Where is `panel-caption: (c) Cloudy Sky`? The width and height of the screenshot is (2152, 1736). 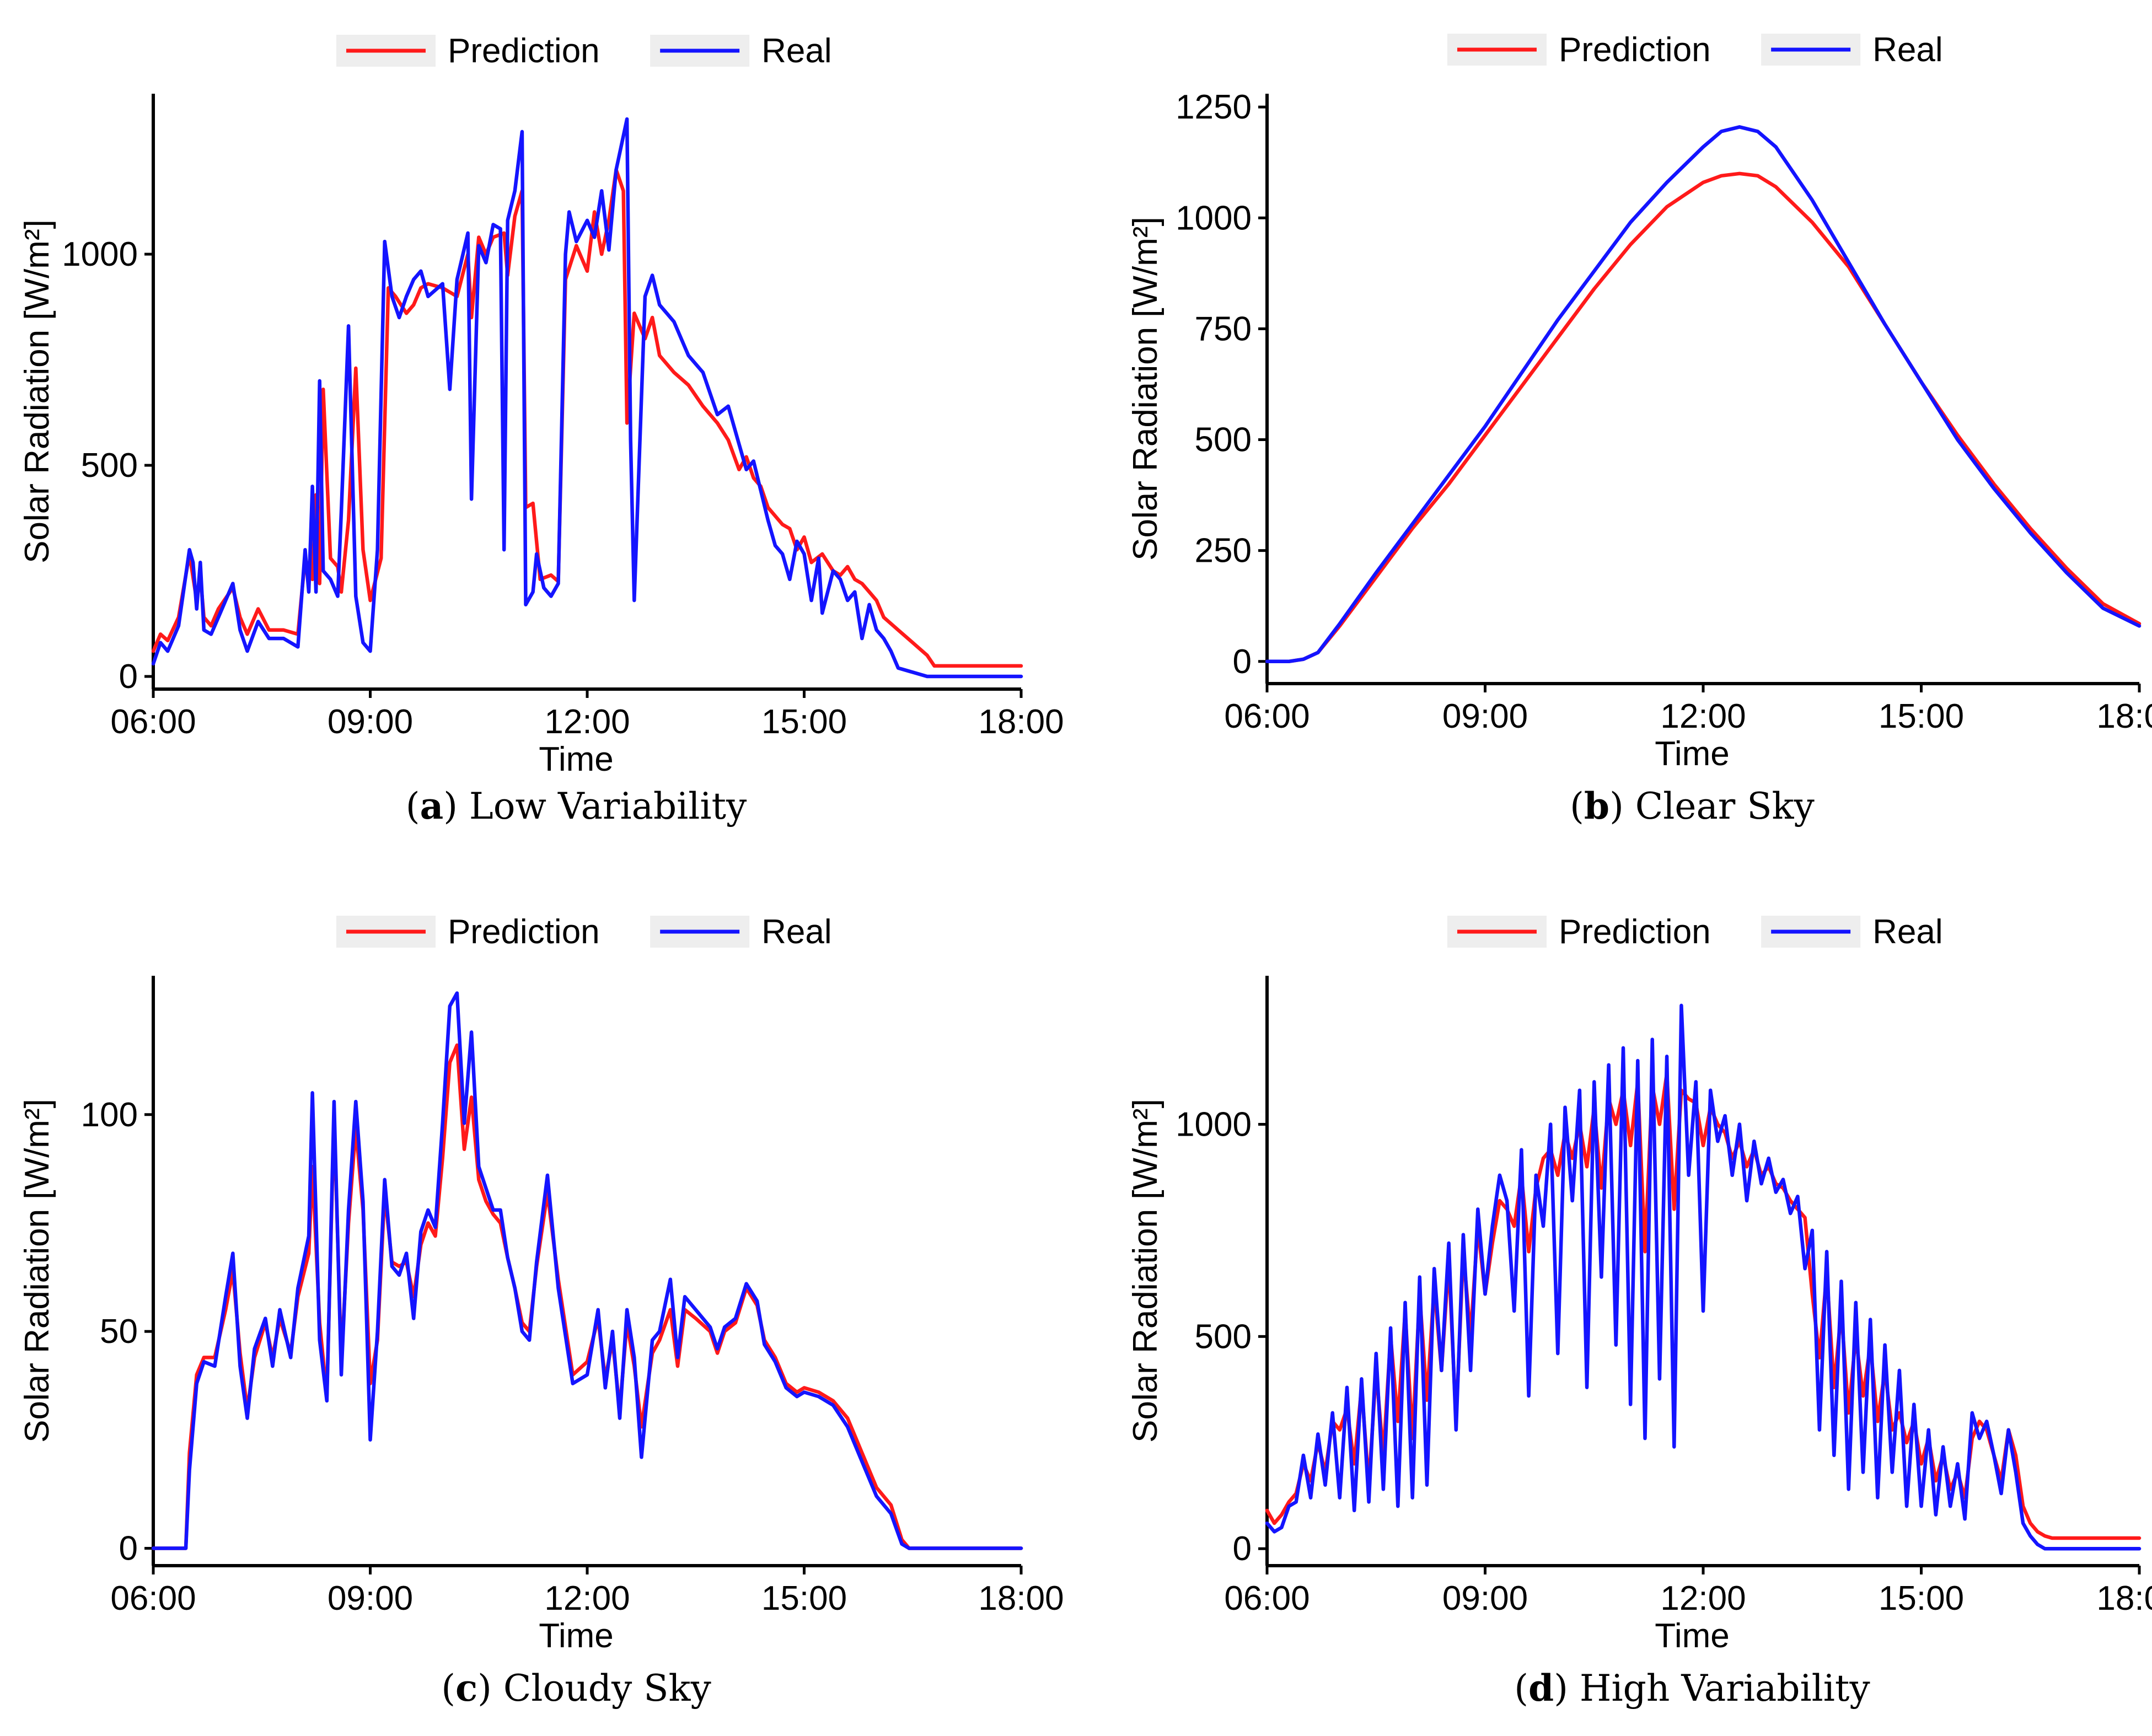
panel-caption: (c) Cloudy Sky is located at coordinates (576, 1688).